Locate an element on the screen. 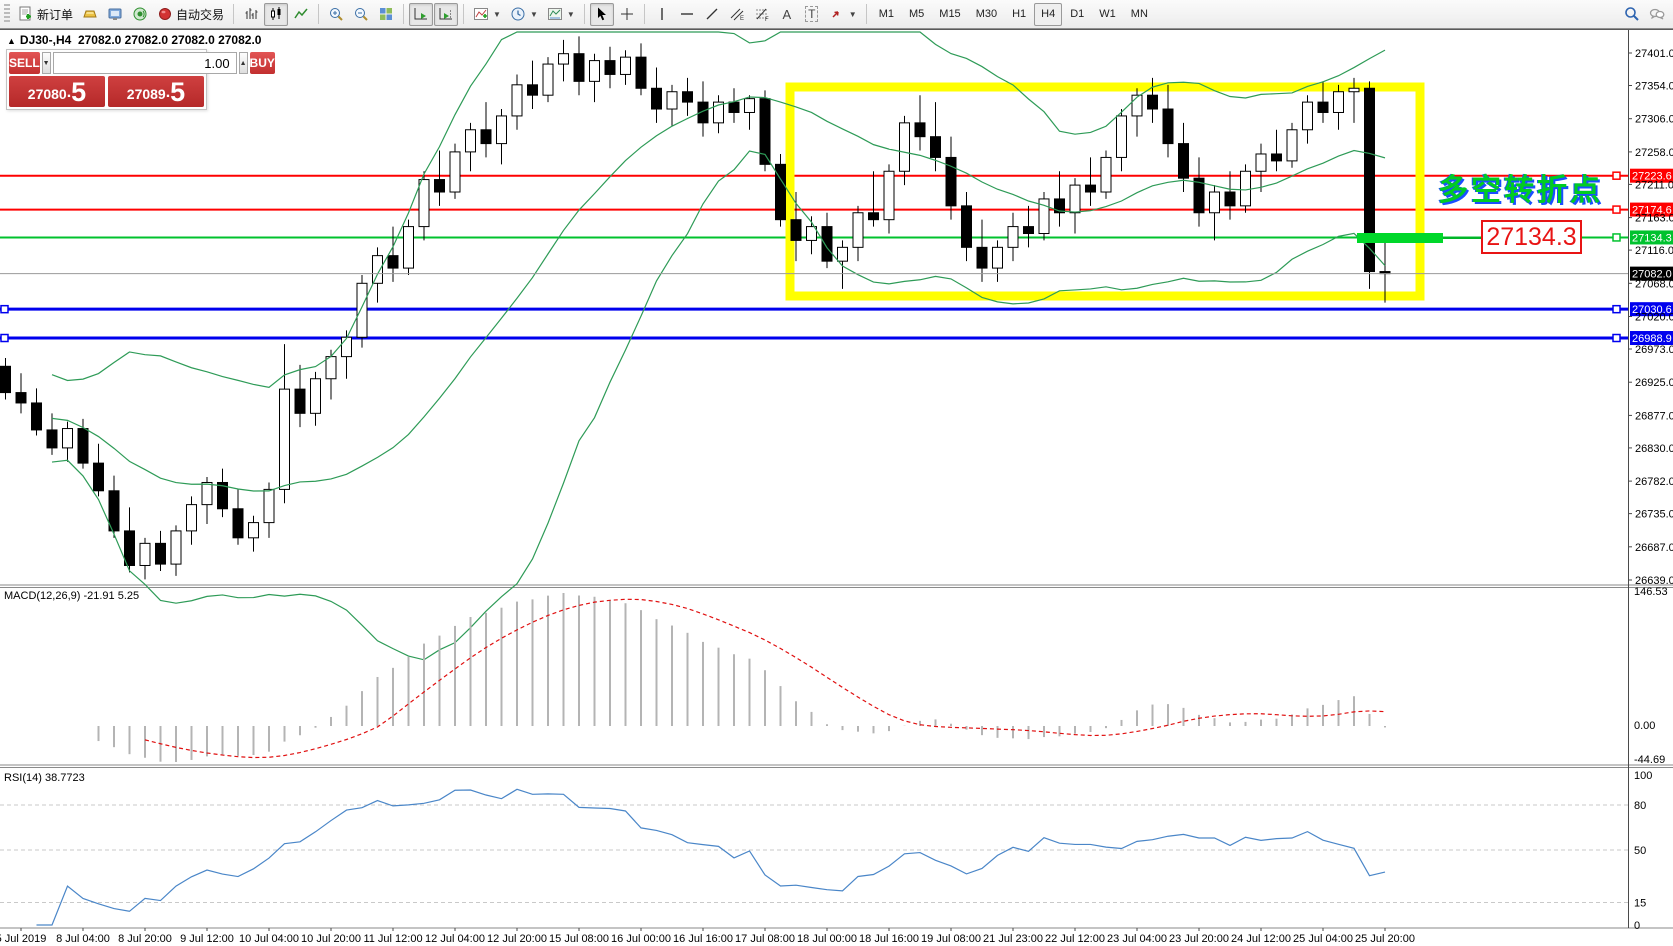  indicators-button: ▼ is located at coordinates (487, 14).